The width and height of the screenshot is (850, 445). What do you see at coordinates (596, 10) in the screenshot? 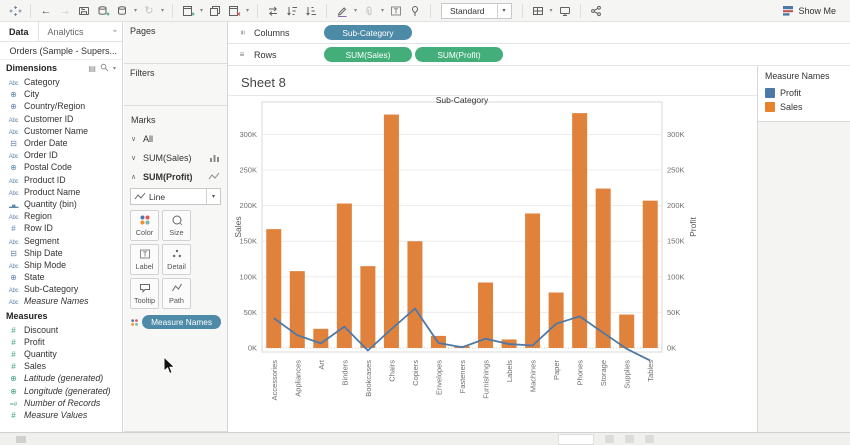
I see `share-icon` at bounding box center [596, 10].